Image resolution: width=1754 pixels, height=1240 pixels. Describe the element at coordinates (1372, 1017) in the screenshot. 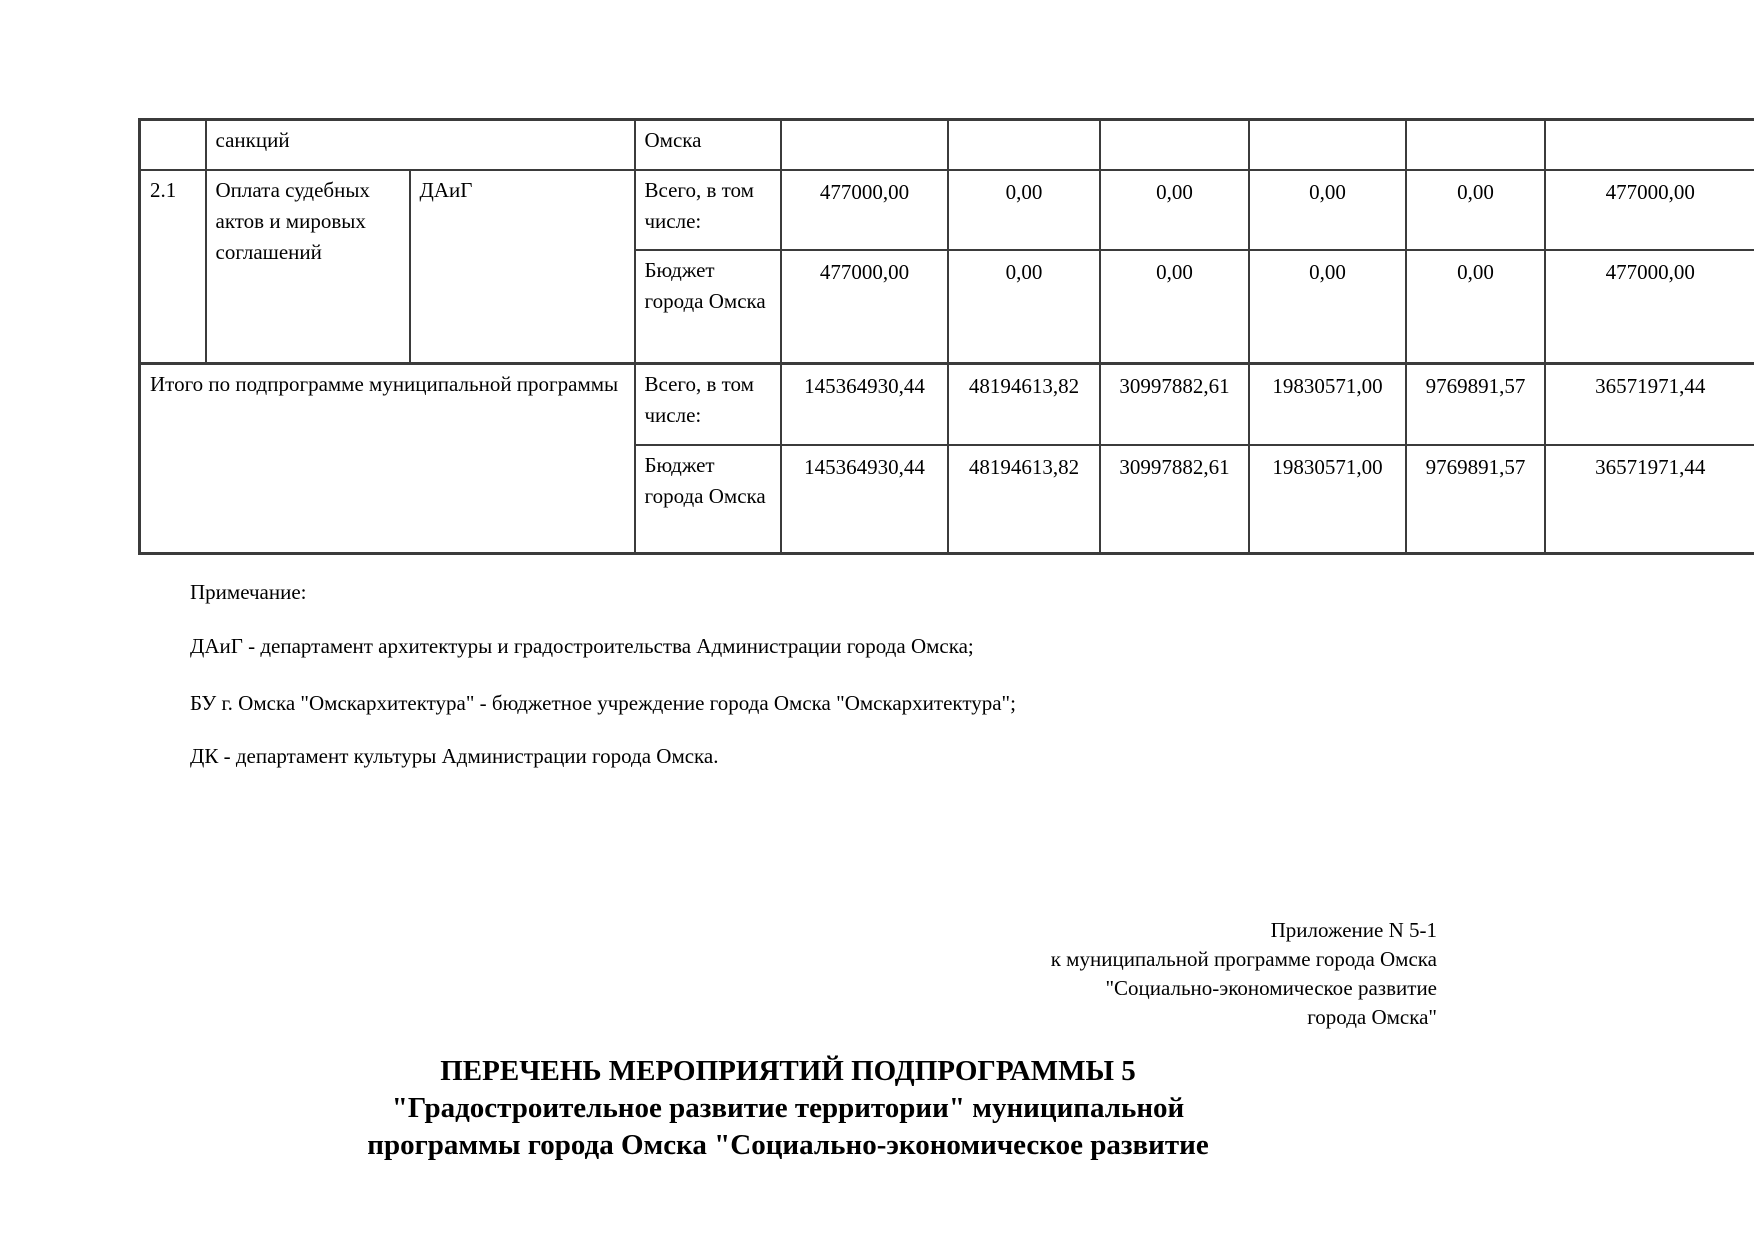

I see `appendix-line: города Омска"` at that location.